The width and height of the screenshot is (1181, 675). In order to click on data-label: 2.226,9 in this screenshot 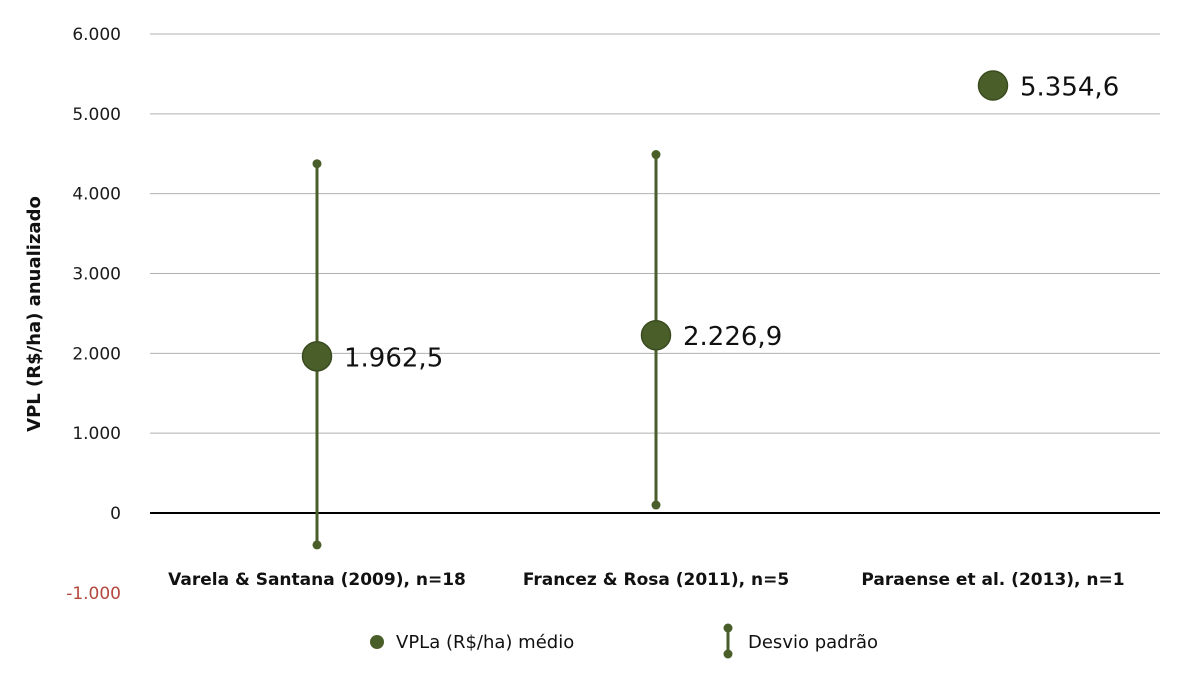, I will do `click(732, 337)`.